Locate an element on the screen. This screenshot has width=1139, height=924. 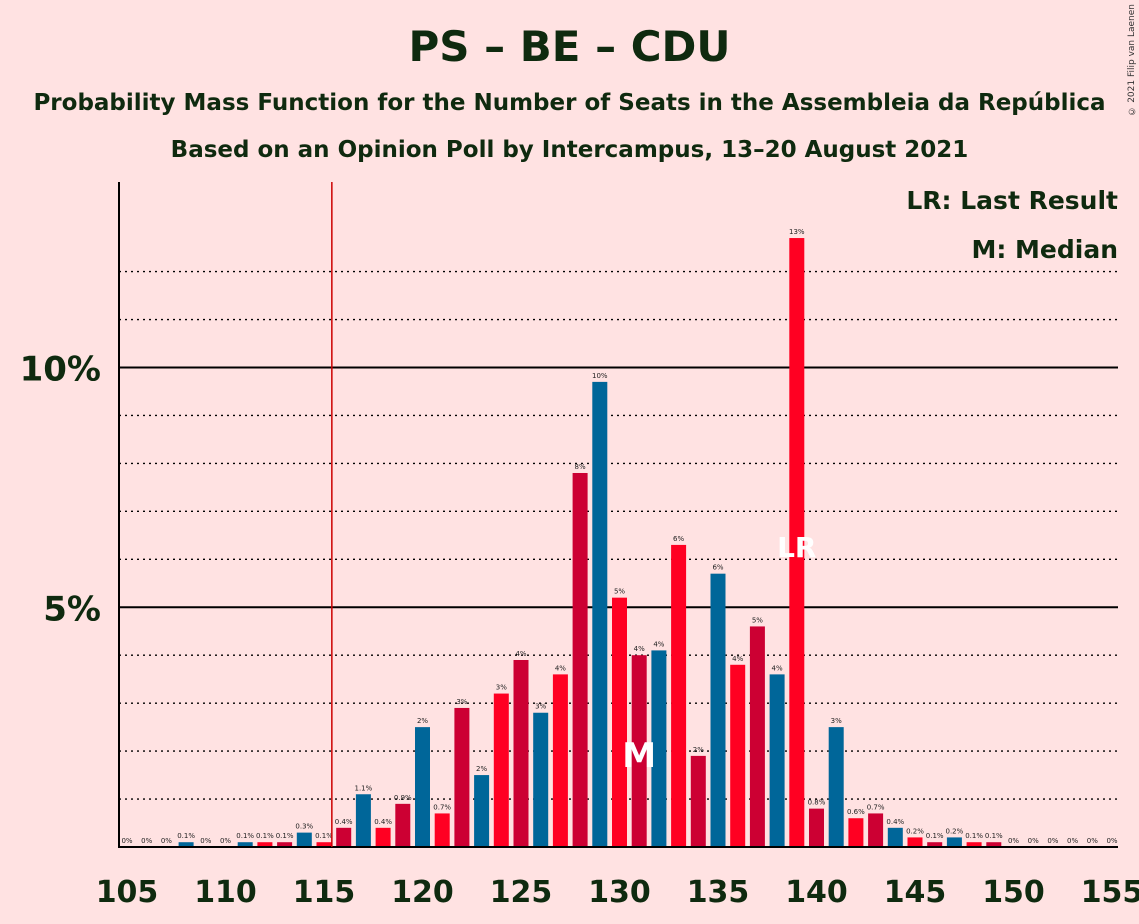
data-label-seat-145: 0.2% is located at coordinates (915, 831).